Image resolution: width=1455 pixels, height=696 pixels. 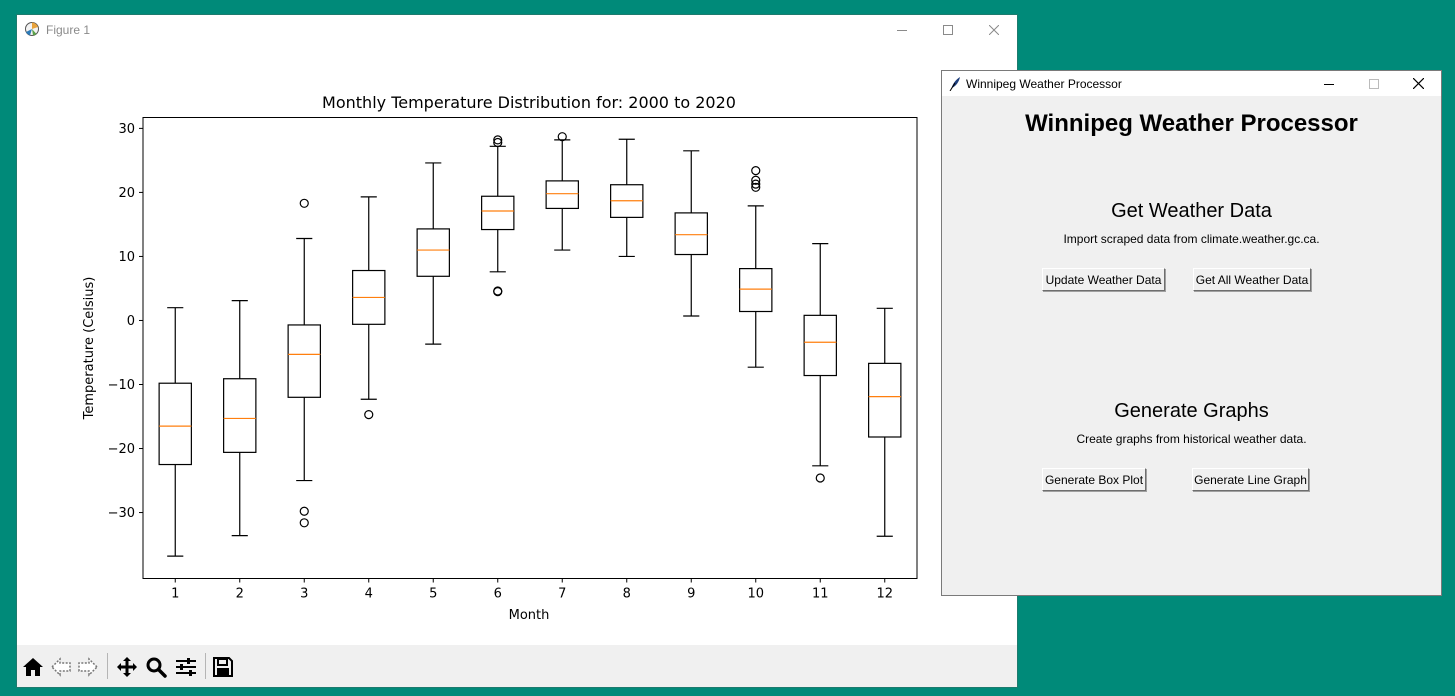 I want to click on tk-minimize-button, so click(x=1328, y=83).